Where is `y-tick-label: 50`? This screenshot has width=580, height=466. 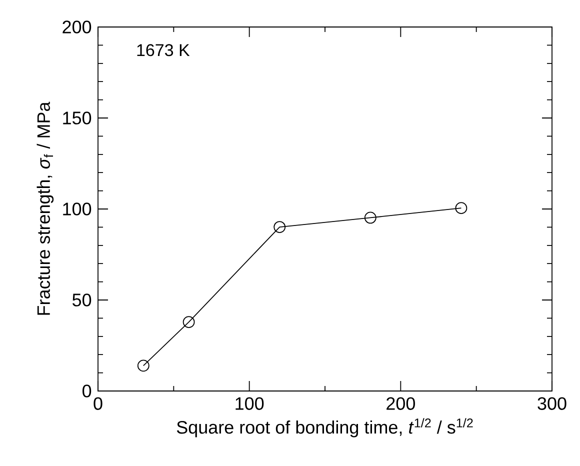
y-tick-label: 50 is located at coordinates (82, 300).